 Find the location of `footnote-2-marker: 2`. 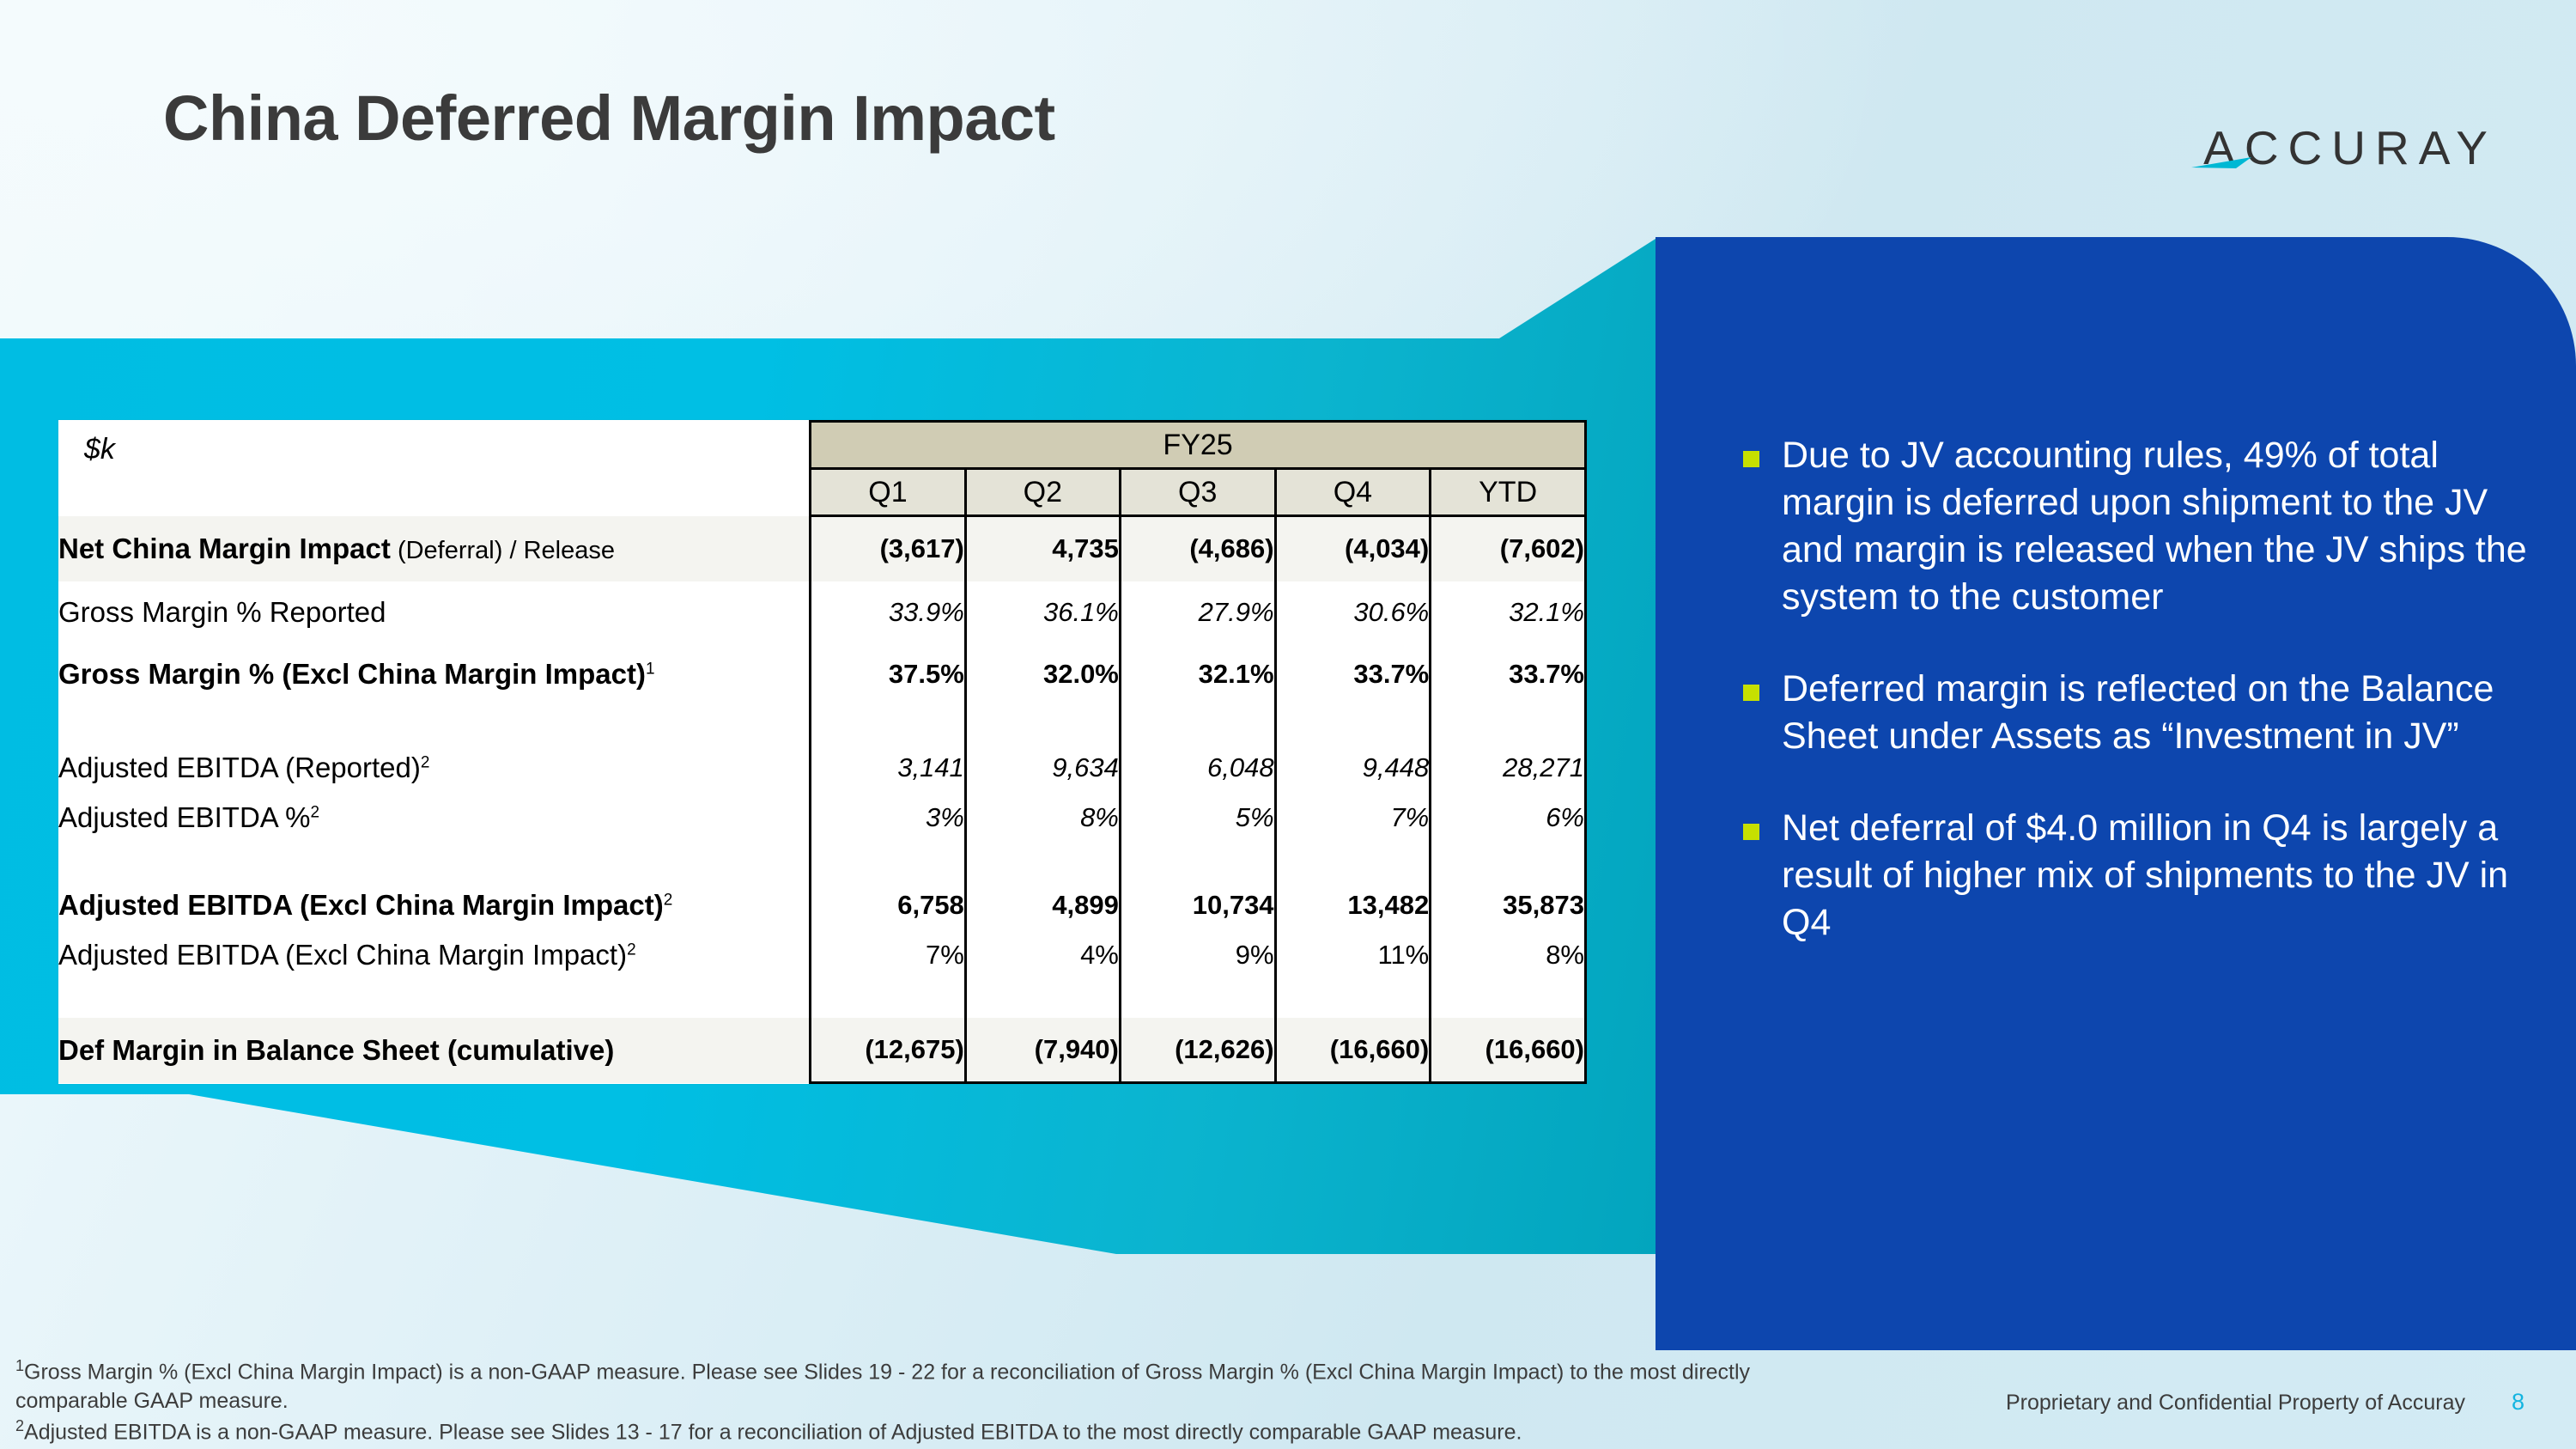

footnote-2-marker: 2 is located at coordinates (20, 1426).